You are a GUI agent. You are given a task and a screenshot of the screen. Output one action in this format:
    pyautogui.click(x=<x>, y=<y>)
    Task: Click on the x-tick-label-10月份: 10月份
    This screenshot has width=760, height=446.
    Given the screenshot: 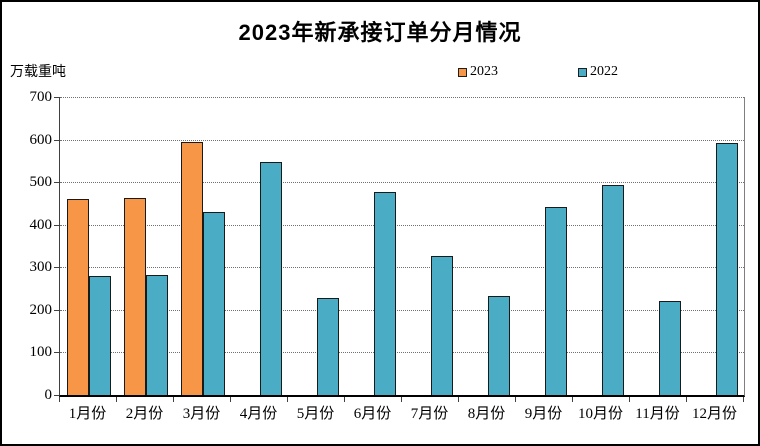 What is the action you would take?
    pyautogui.click(x=600, y=414)
    